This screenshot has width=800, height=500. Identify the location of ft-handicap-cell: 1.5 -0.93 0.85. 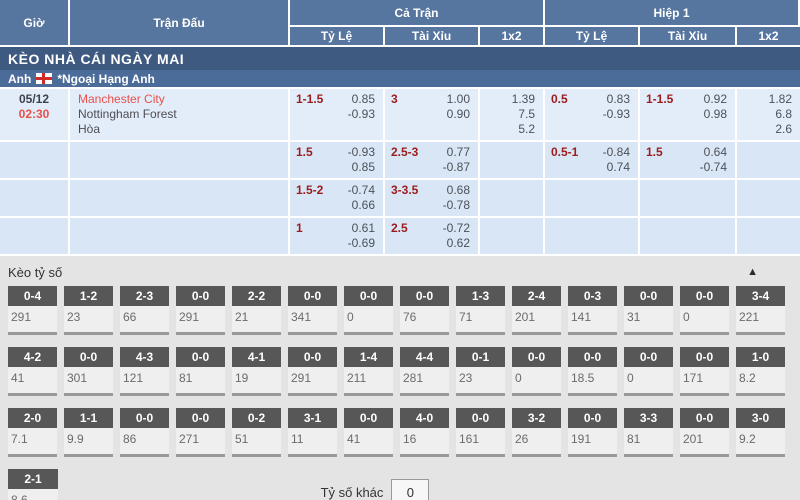
(337, 160).